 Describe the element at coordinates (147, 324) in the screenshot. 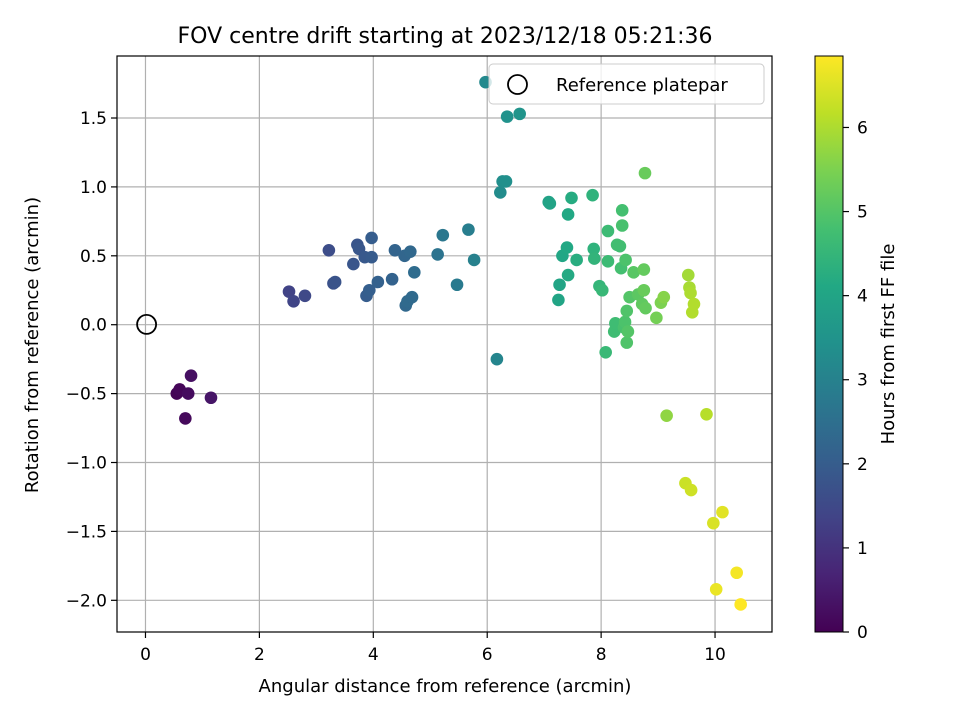

I see `reference-point-marker` at that location.